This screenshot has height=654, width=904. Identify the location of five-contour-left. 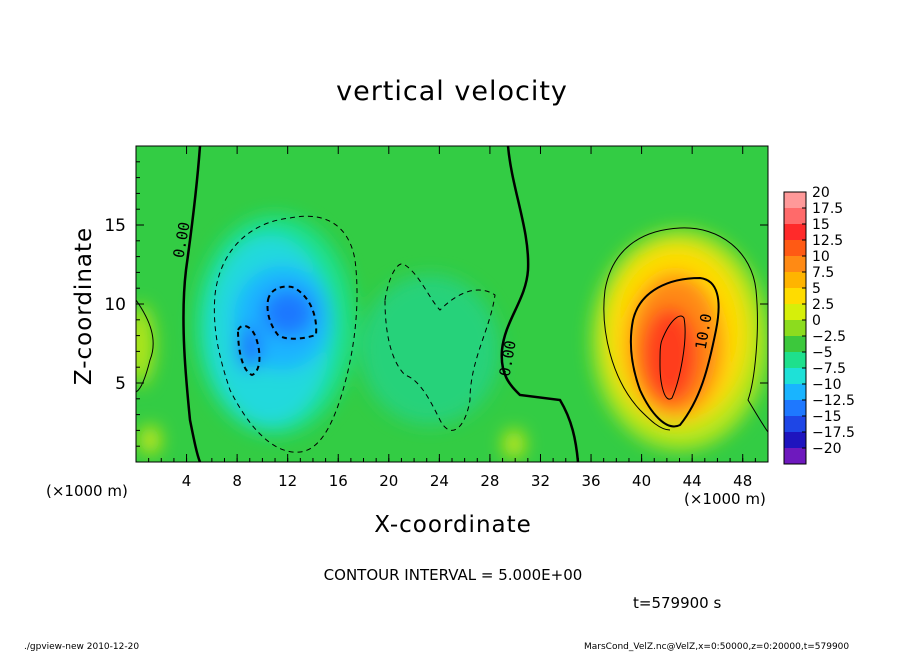
(145, 346).